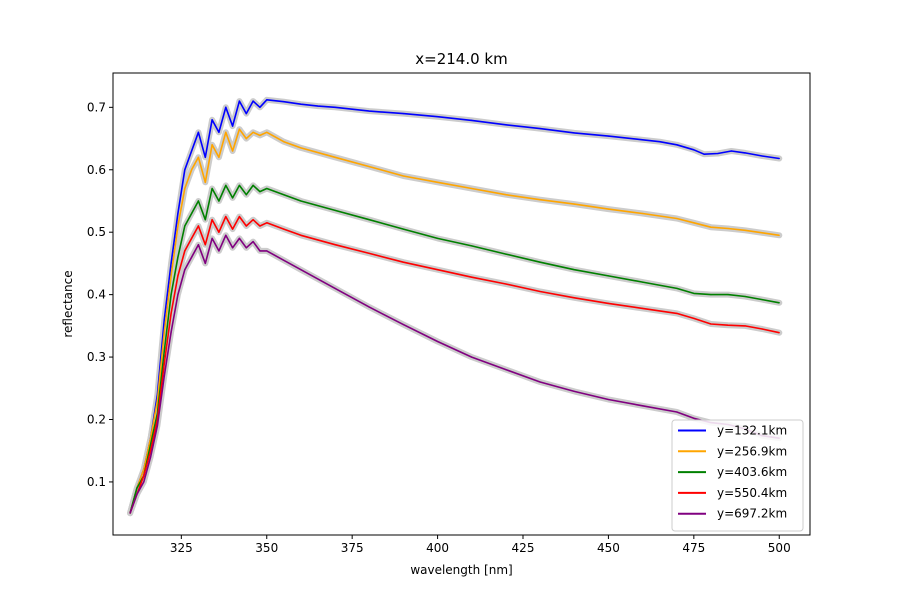  I want to click on x-tick-label: 375, so click(352, 548).